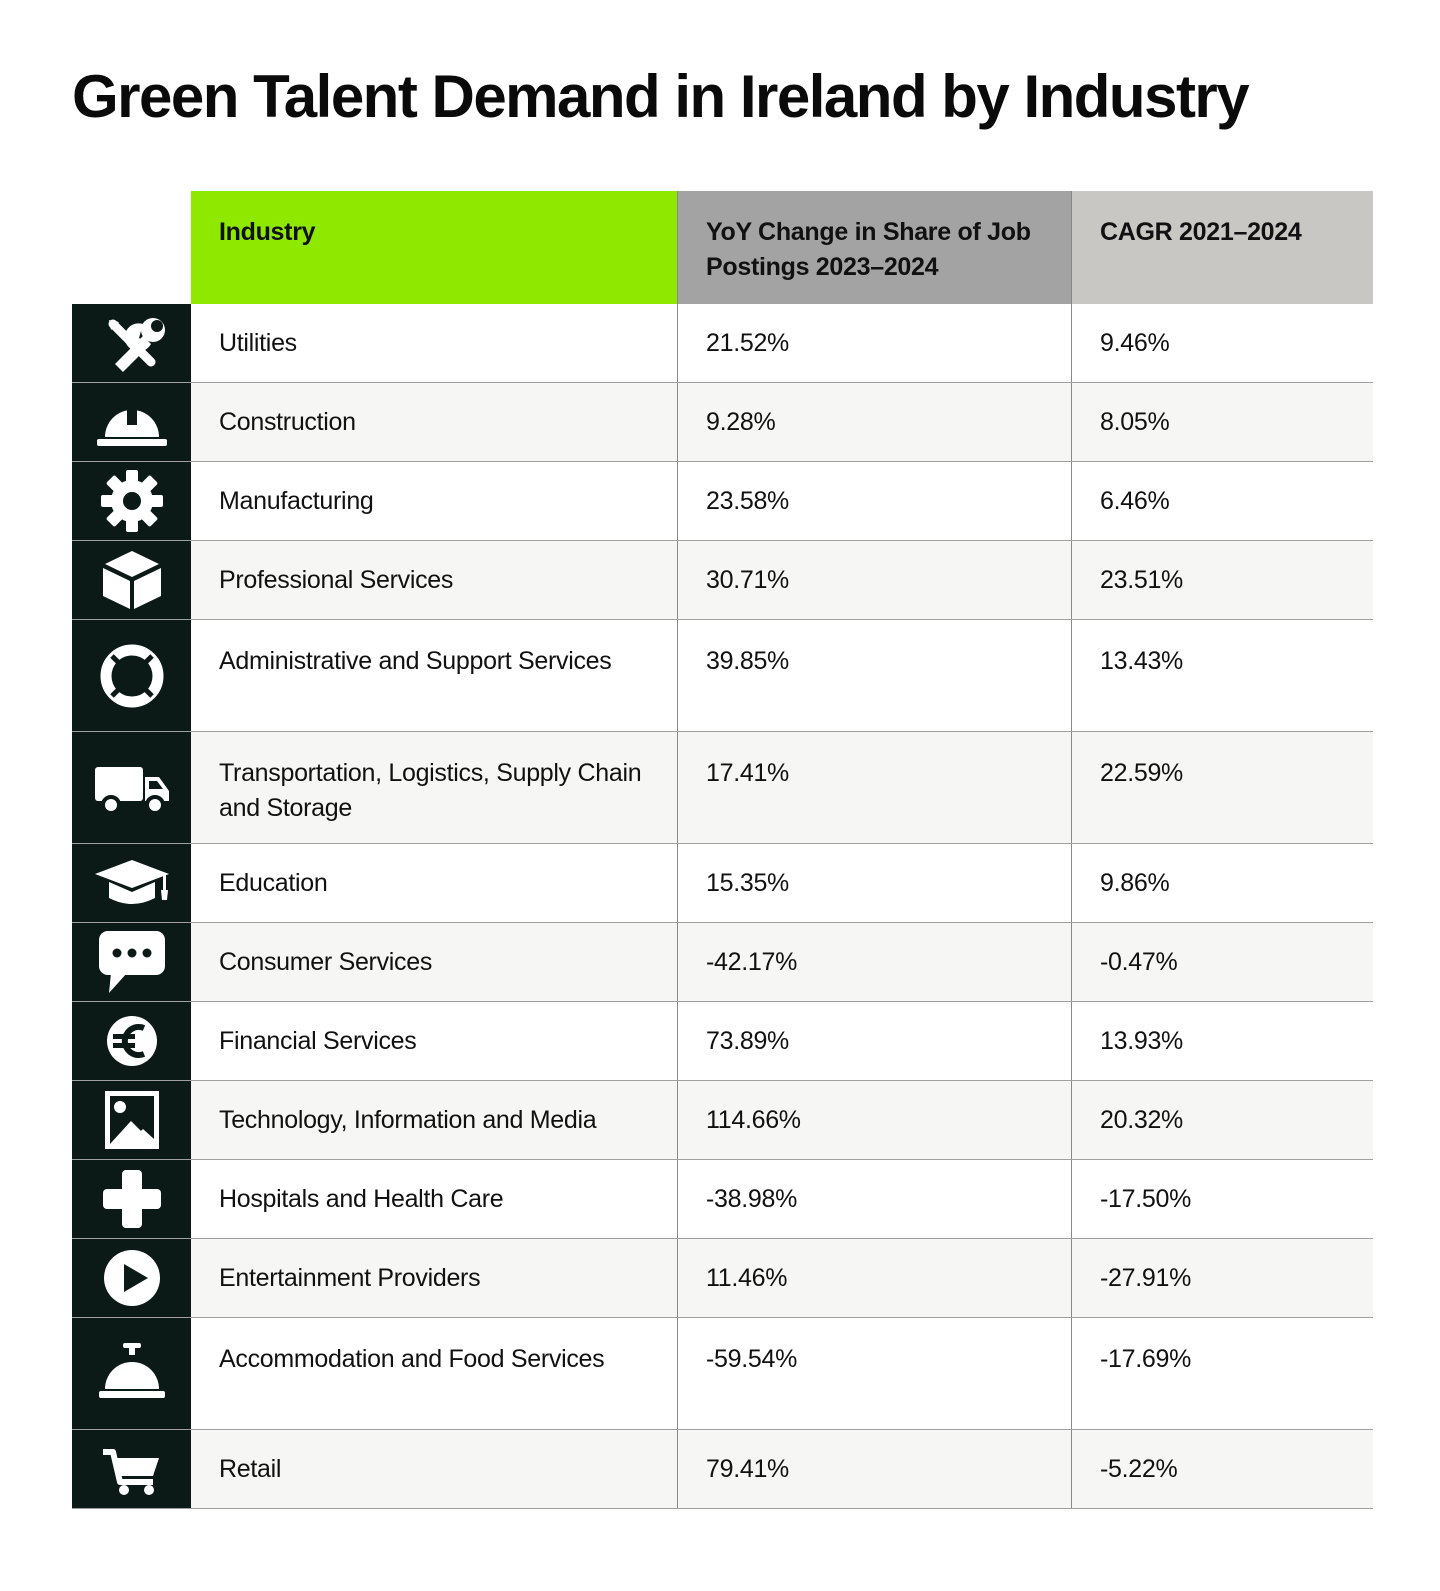  Describe the element at coordinates (874, 343) in the screenshot. I see `yoy-change-cell: 21.52%` at that location.